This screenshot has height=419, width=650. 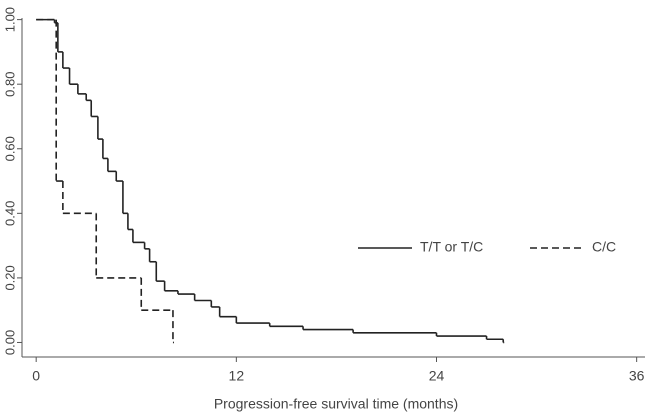 I want to click on x-tick-label: 0, so click(x=36, y=376).